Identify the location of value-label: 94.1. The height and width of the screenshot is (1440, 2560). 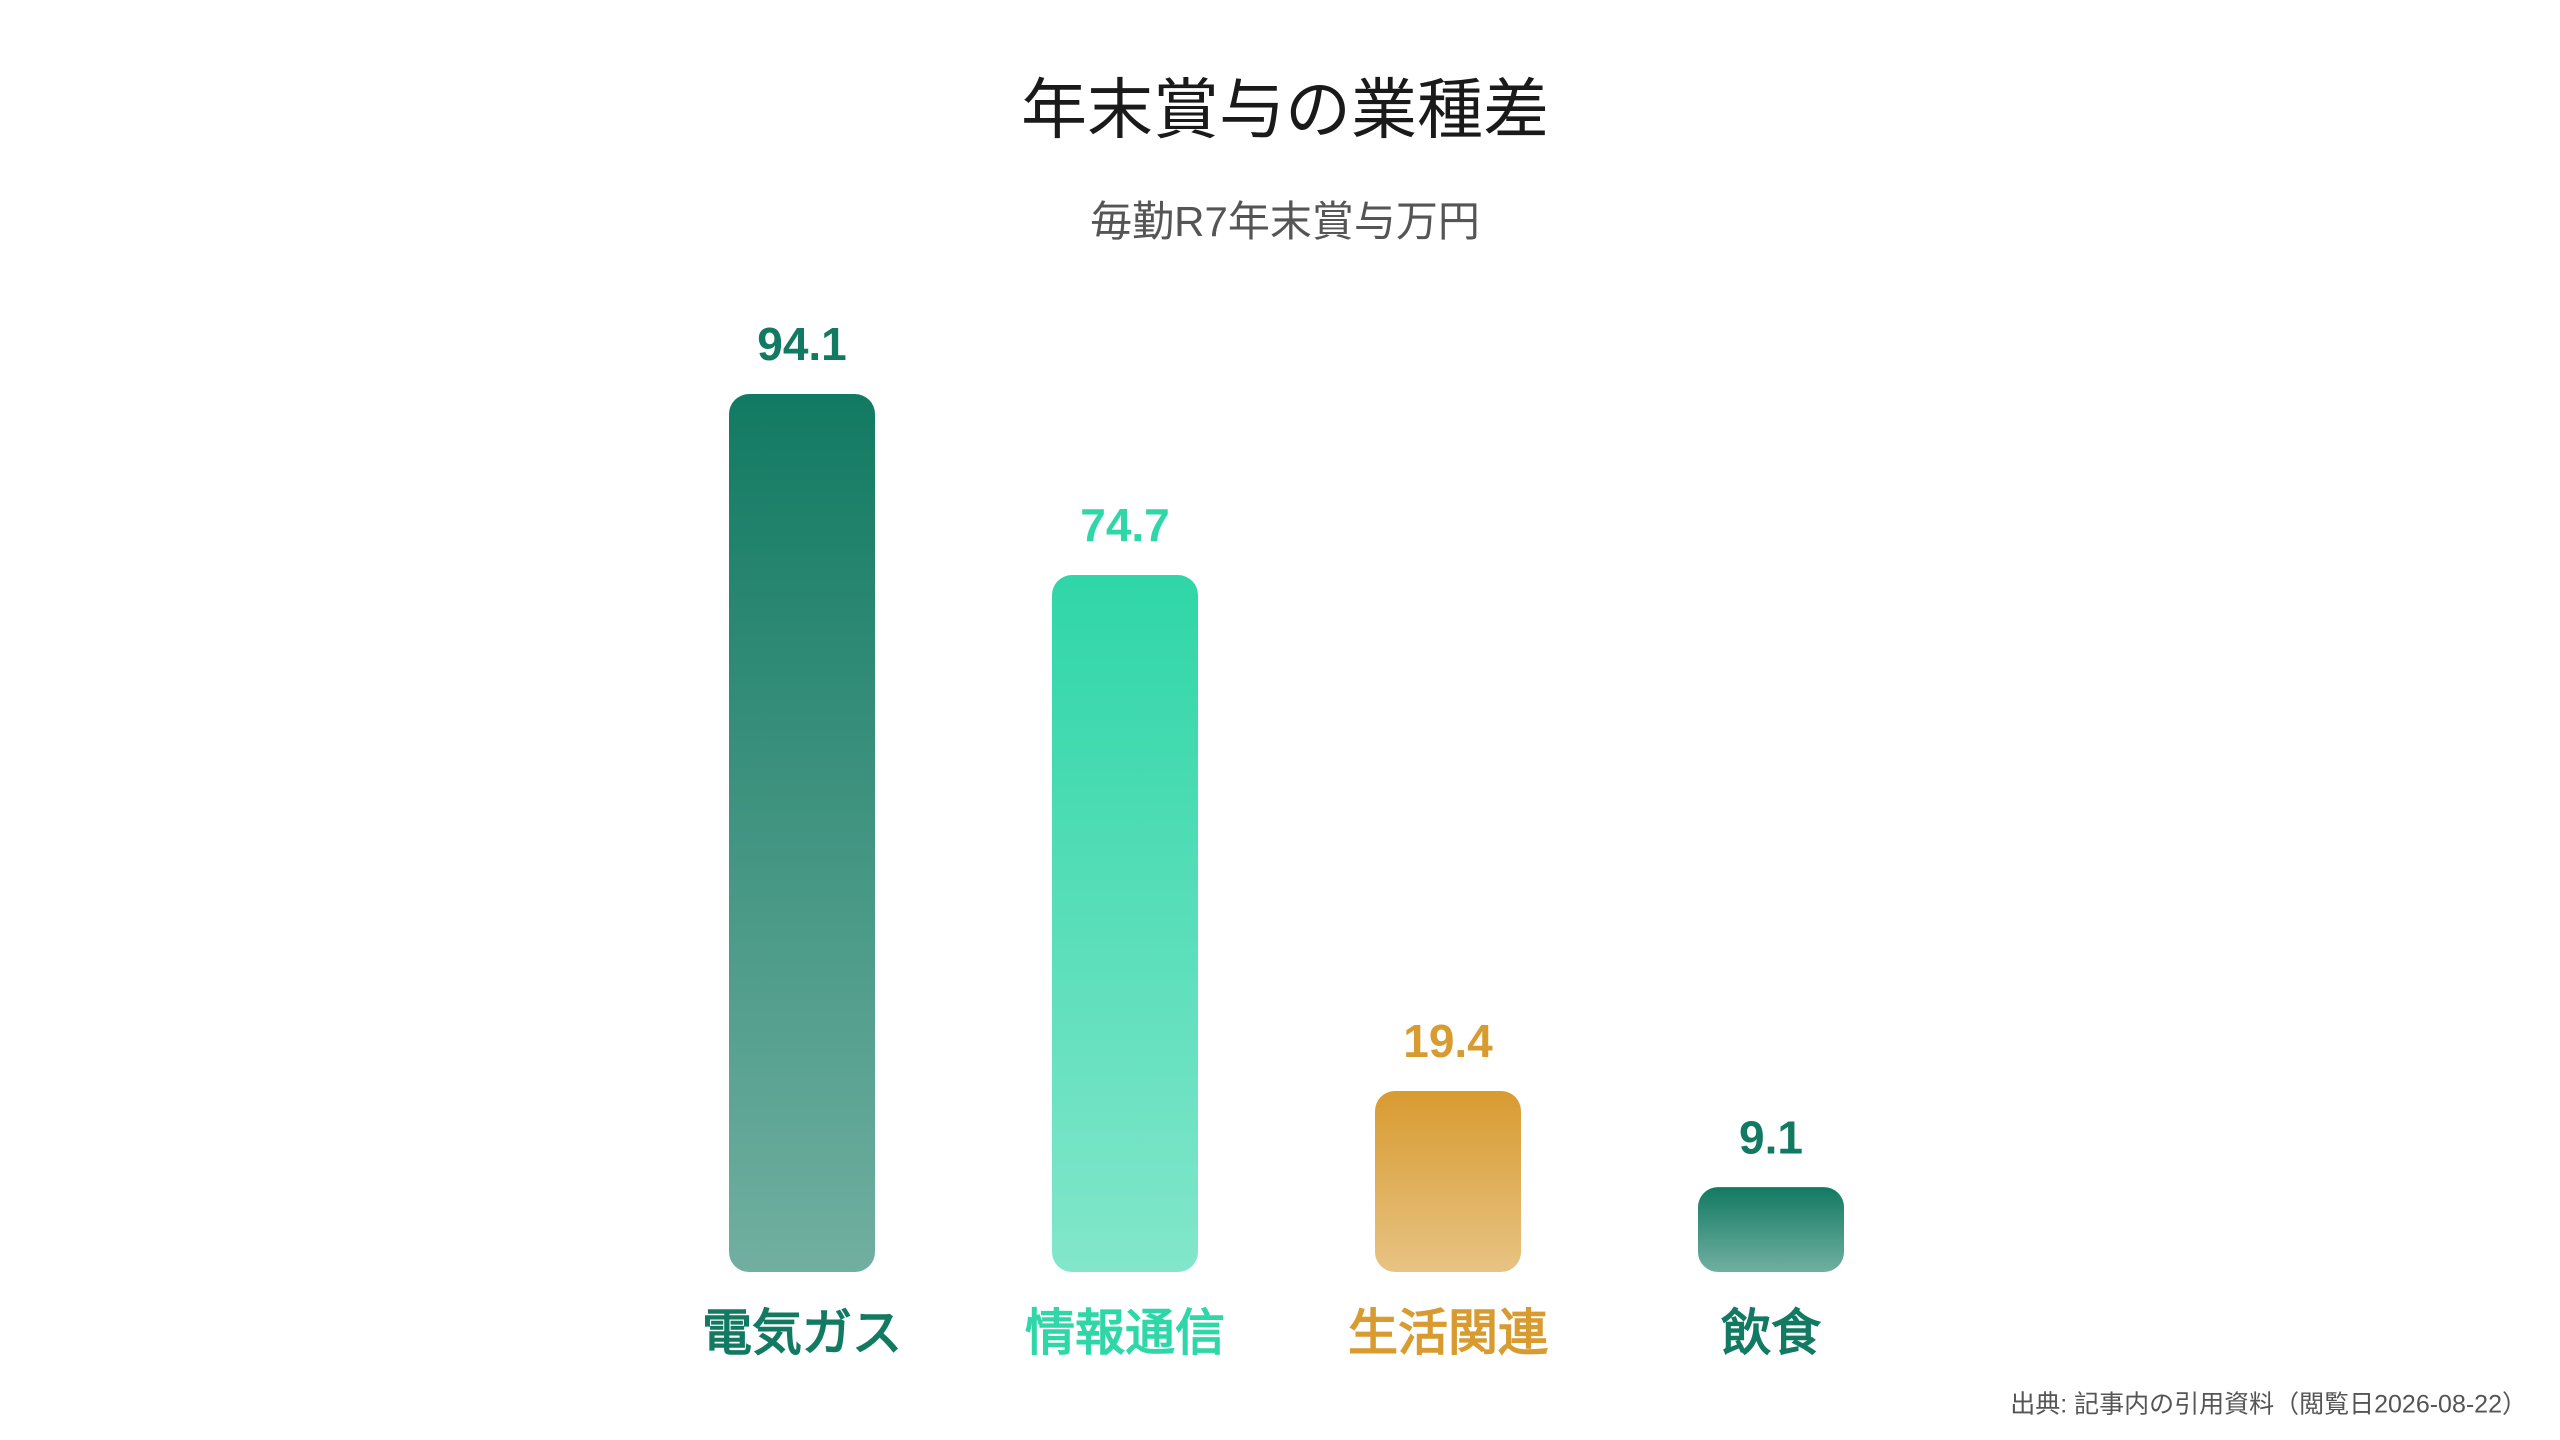
(802, 344).